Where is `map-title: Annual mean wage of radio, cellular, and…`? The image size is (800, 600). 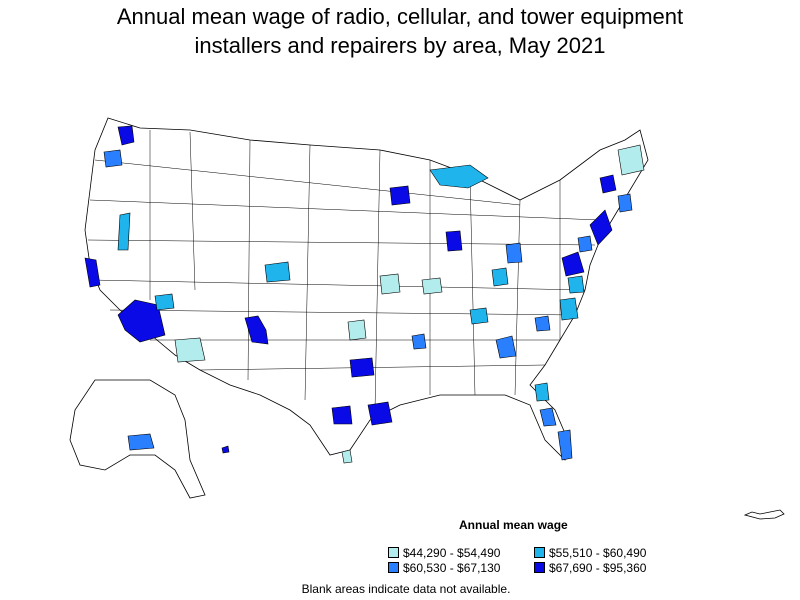 map-title: Annual mean wage of radio, cellular, and… is located at coordinates (400, 31).